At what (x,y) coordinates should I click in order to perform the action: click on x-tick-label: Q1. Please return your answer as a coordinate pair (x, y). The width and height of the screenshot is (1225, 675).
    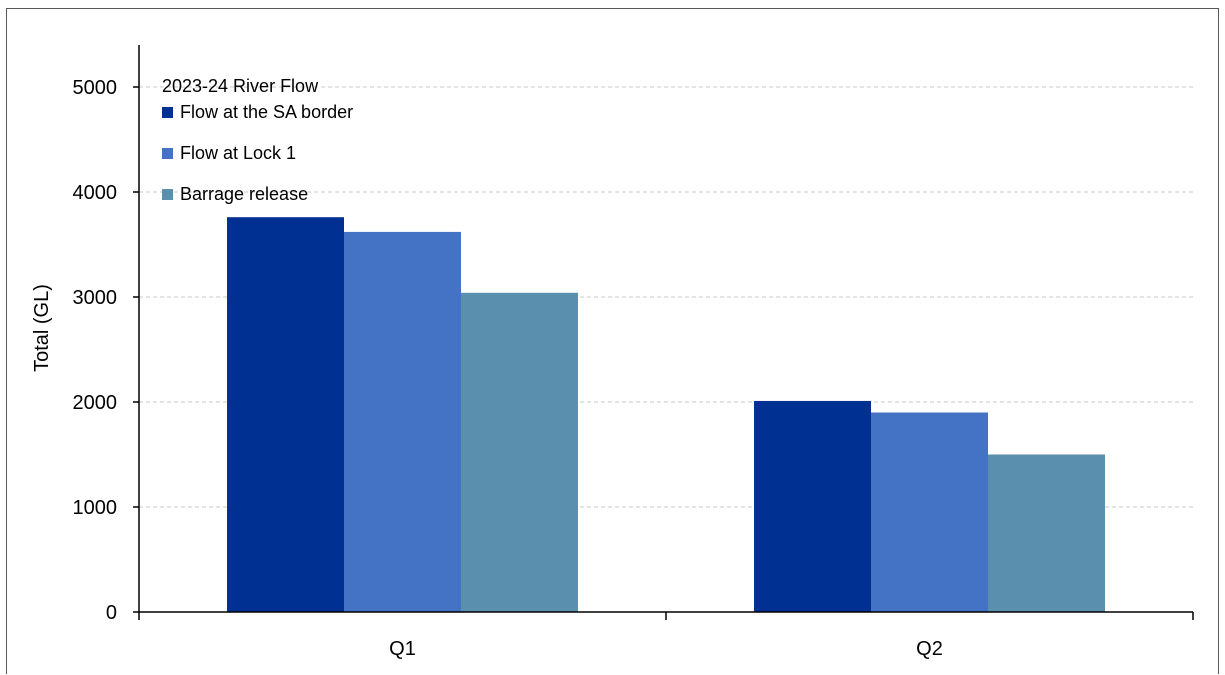
    Looking at the image, I should click on (402, 649).